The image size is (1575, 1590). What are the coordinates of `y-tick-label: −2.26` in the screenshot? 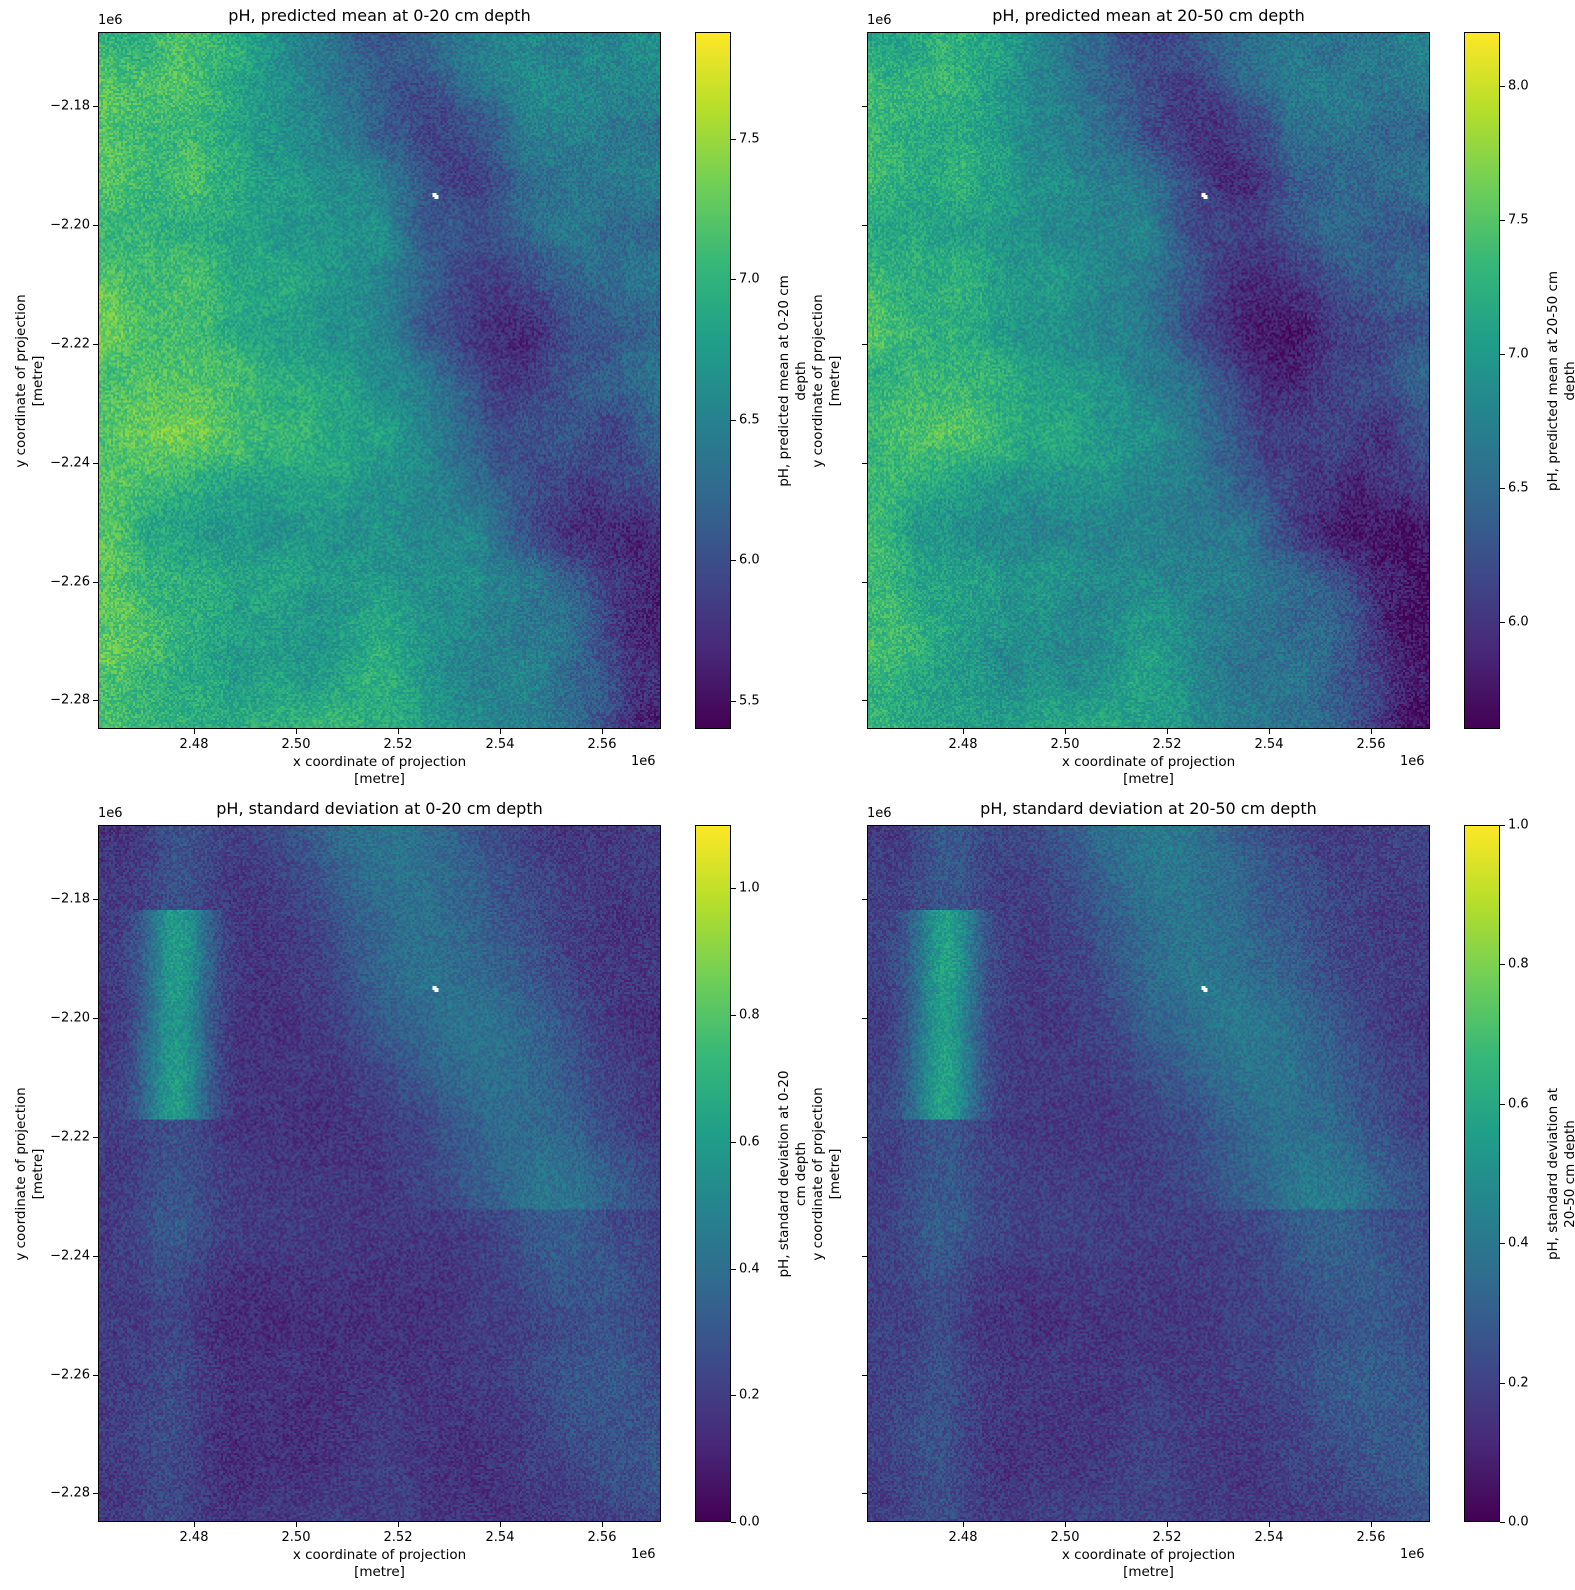 It's located at (70, 1375).